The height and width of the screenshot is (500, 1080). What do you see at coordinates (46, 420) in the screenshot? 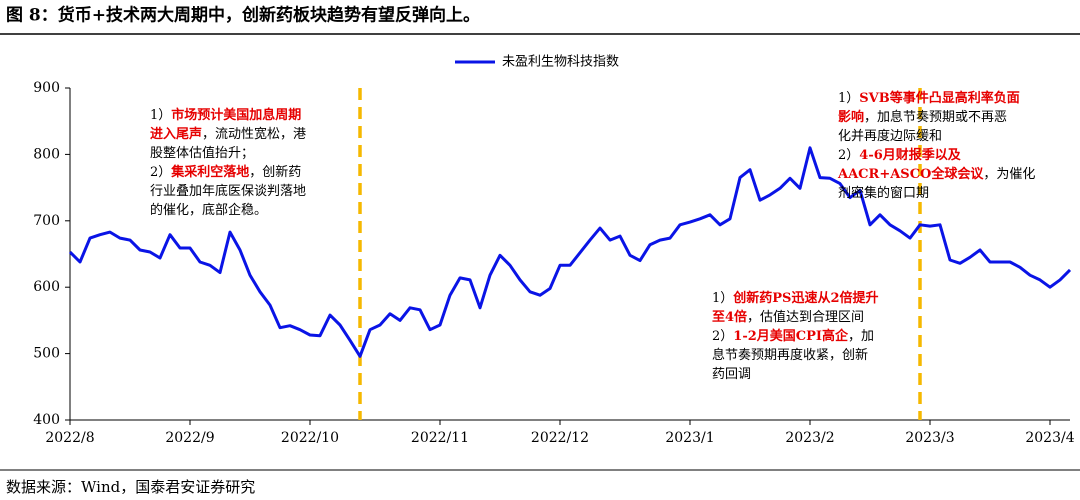
I see `y-tick-label: 400` at bounding box center [46, 420].